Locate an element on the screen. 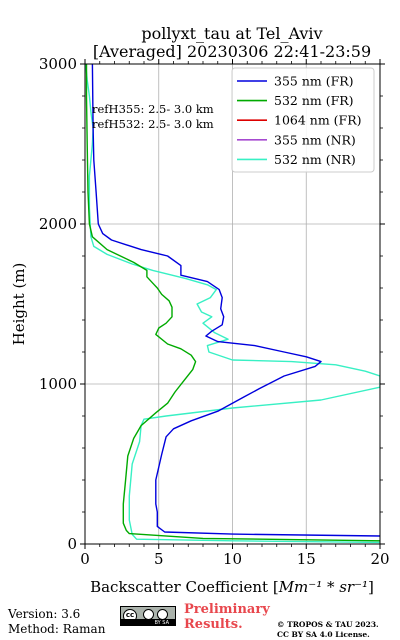 This screenshot has width=400, height=640. y-tick-label: 2000 is located at coordinates (58, 224).